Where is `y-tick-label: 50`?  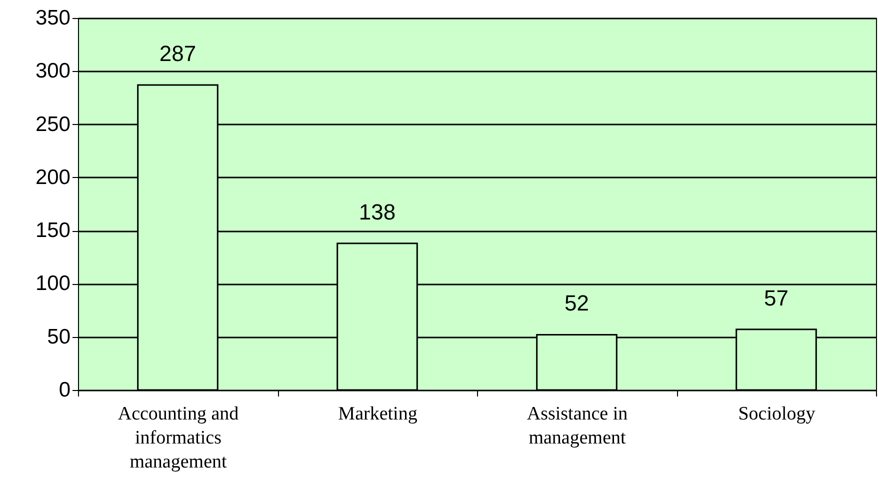 y-tick-label: 50 is located at coordinates (58, 336).